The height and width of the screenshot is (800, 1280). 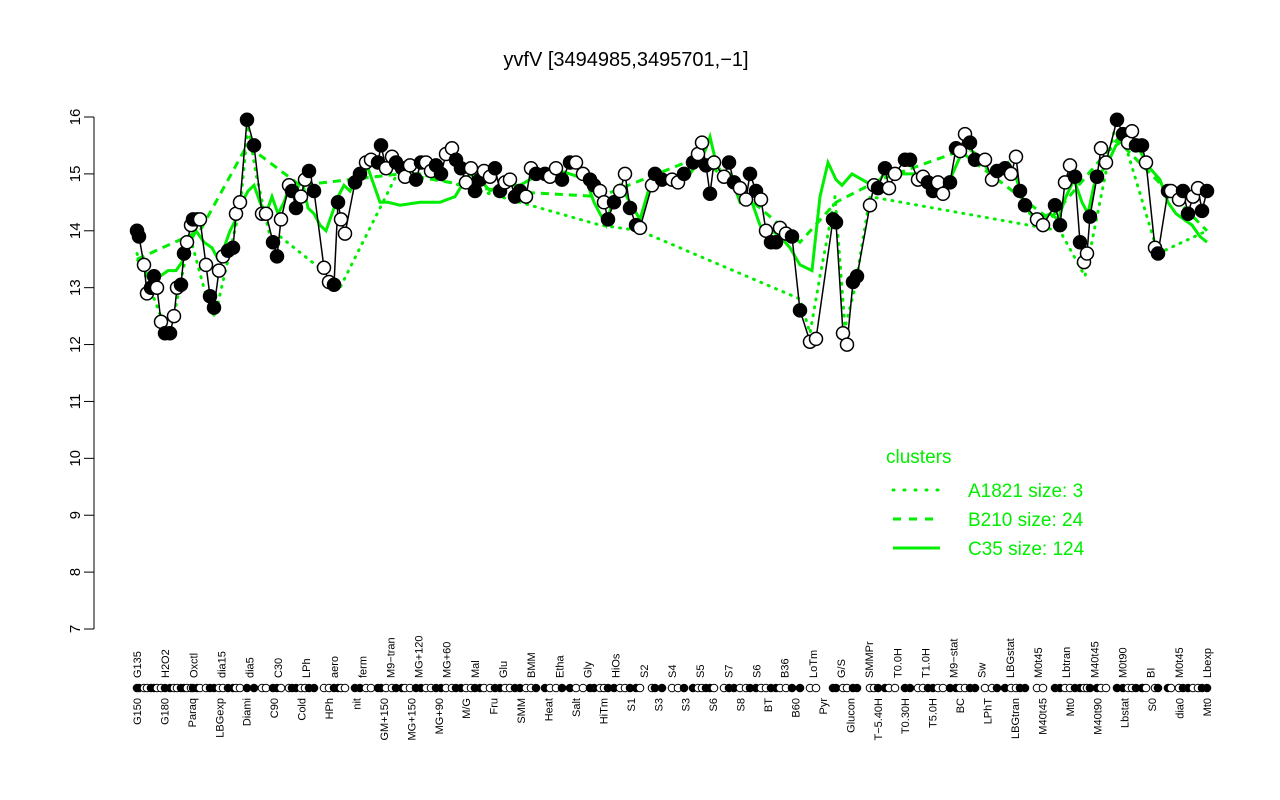 What do you see at coordinates (757, 671) in the screenshot?
I see `x-category-label: S6` at bounding box center [757, 671].